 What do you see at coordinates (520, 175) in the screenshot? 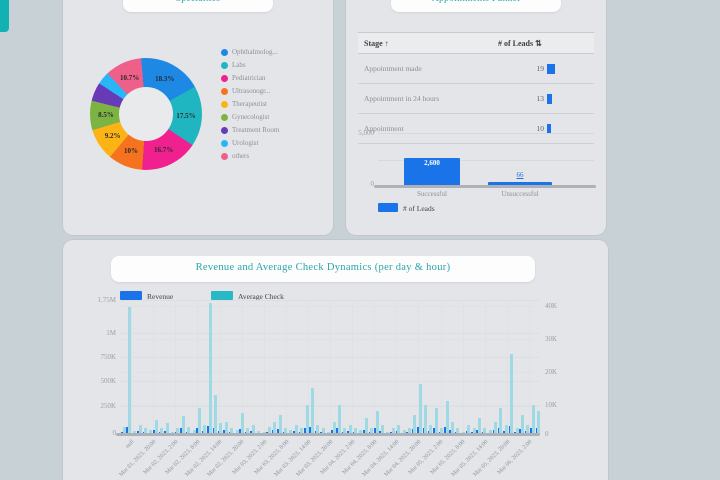
I see `bar-value-label: 66` at bounding box center [520, 175].